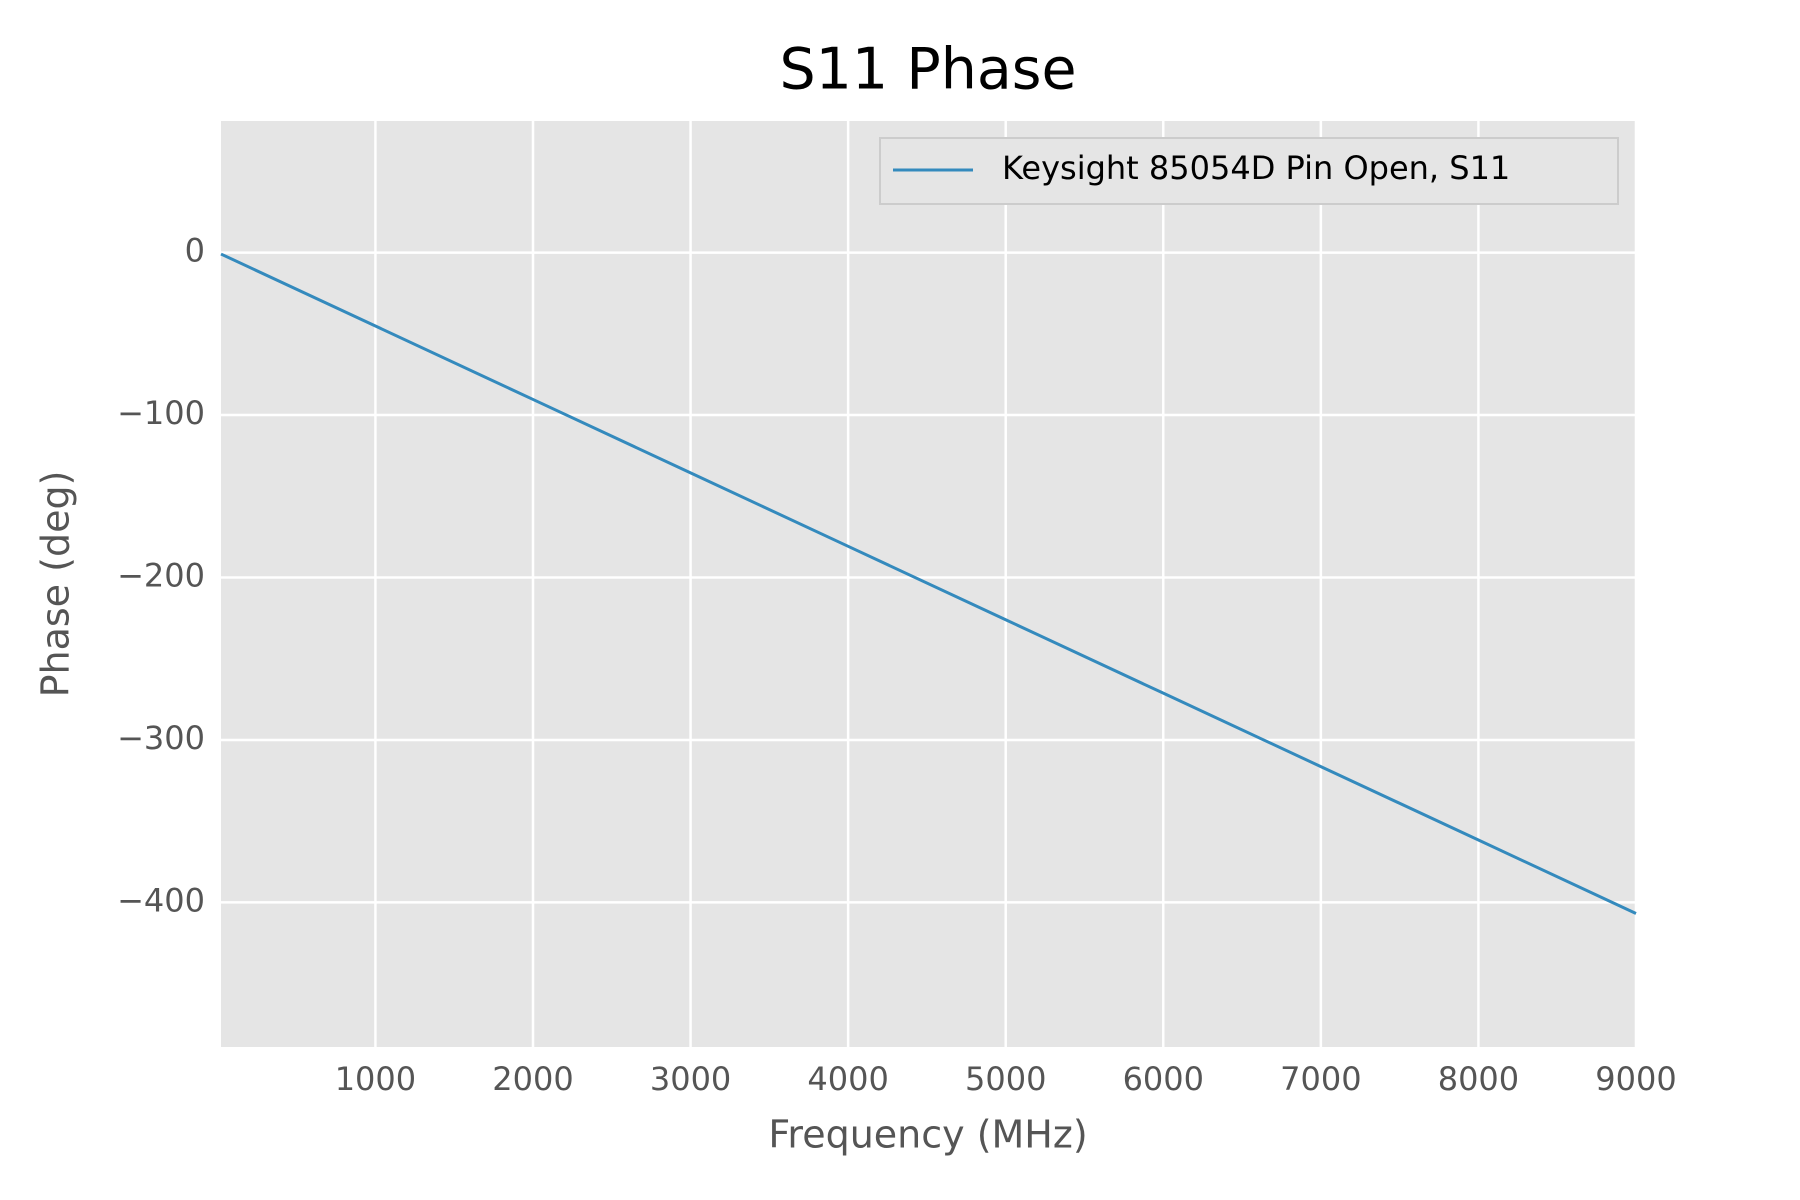  What do you see at coordinates (847, 1079) in the screenshot?
I see `x-tick-label: 4000` at bounding box center [847, 1079].